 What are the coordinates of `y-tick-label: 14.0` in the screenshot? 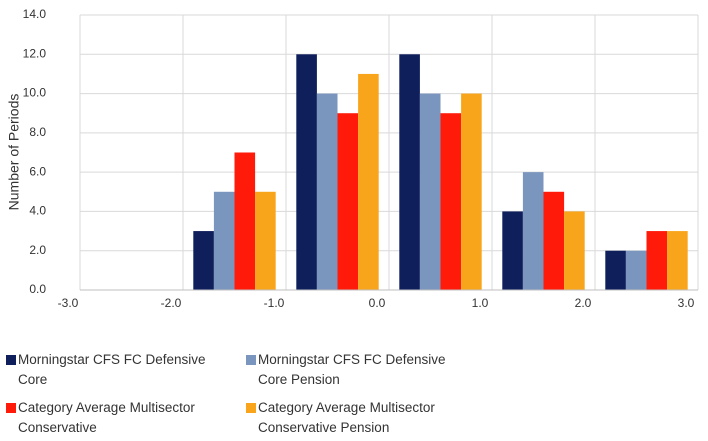 It's located at (35, 14).